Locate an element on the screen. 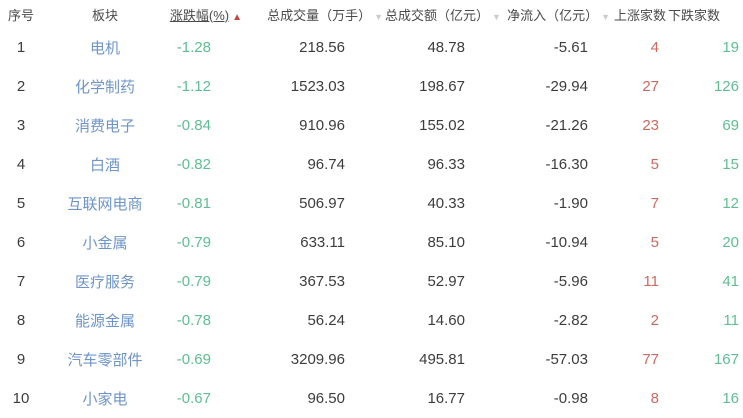 The width and height of the screenshot is (743, 418). cell-up: 2 is located at coordinates (654, 320).